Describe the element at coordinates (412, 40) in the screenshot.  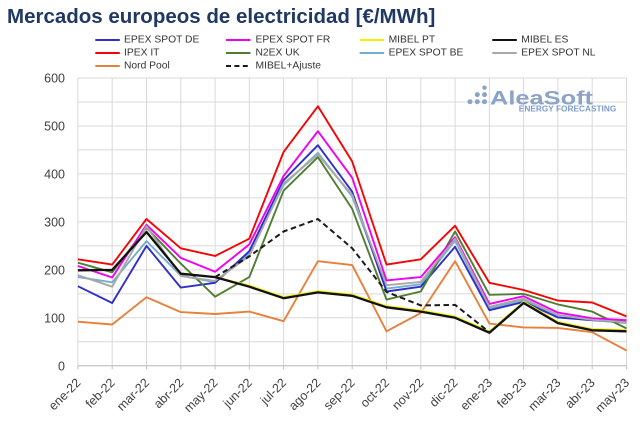
I see `svg-text: MIBEL PT` at that location.